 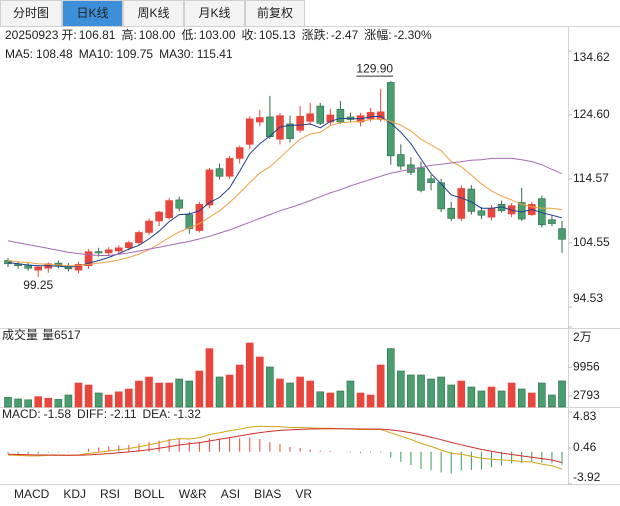 What do you see at coordinates (134, 54) in the screenshot?
I see `ma-legend-value: 109.75` at bounding box center [134, 54].